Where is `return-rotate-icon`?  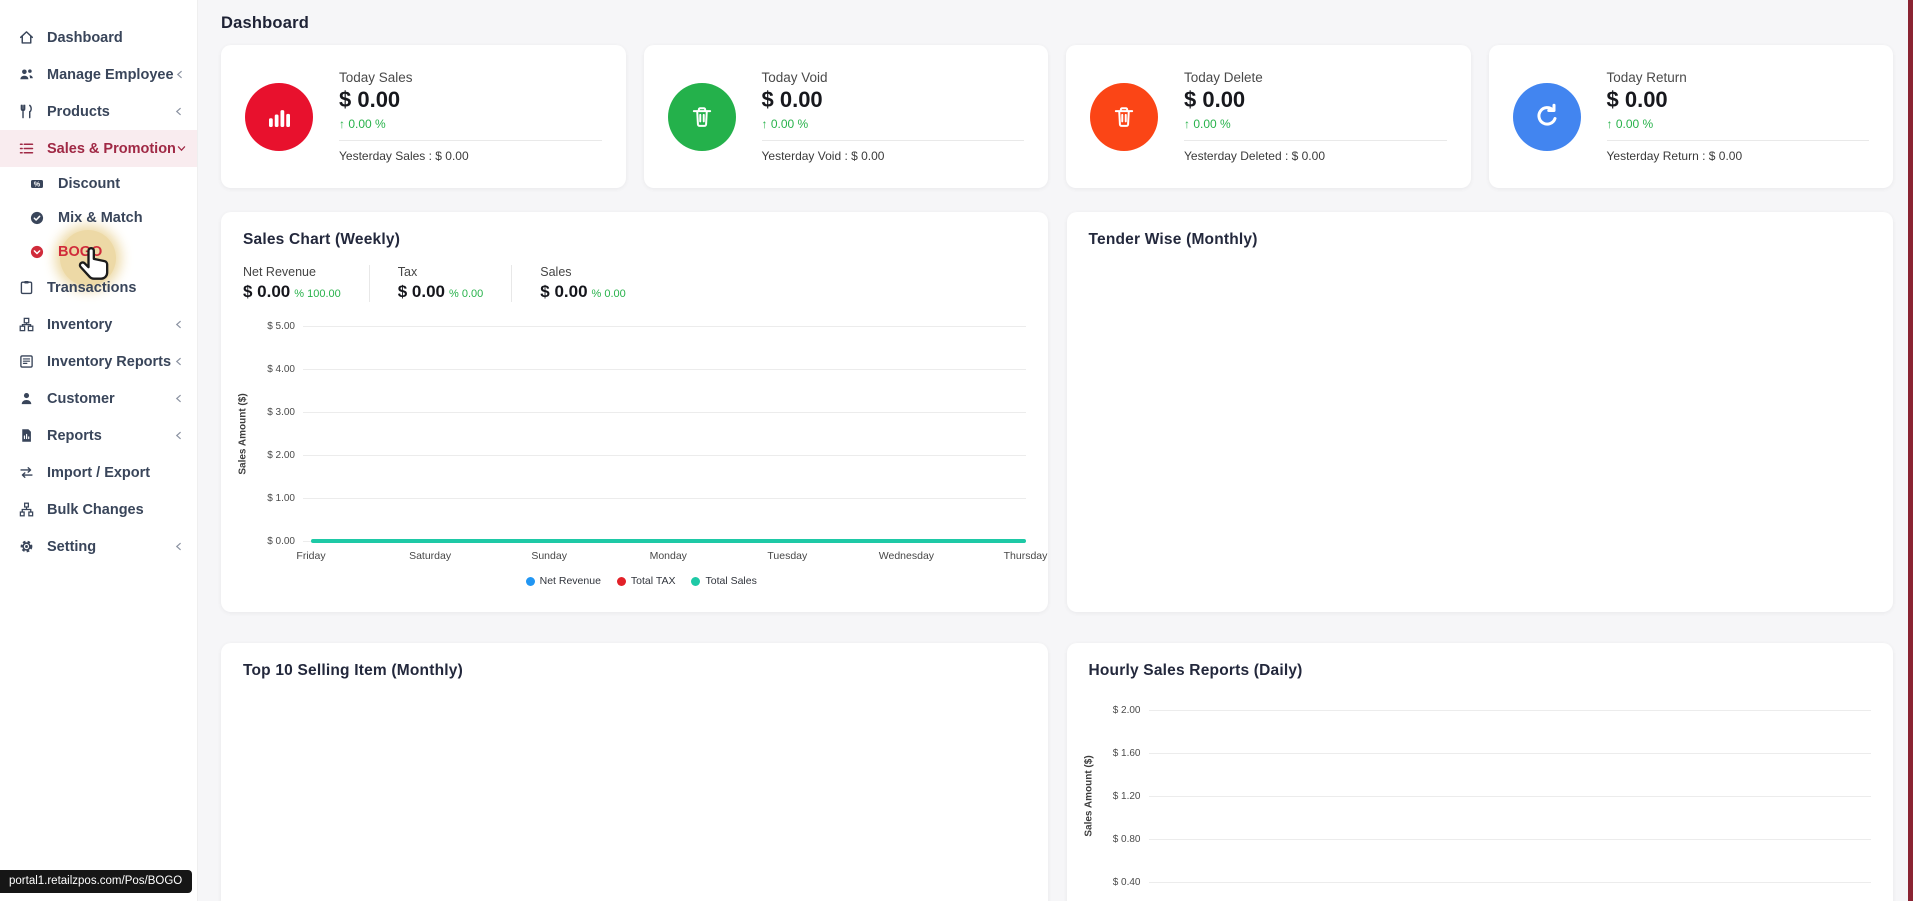
return-rotate-icon is located at coordinates (1546, 116).